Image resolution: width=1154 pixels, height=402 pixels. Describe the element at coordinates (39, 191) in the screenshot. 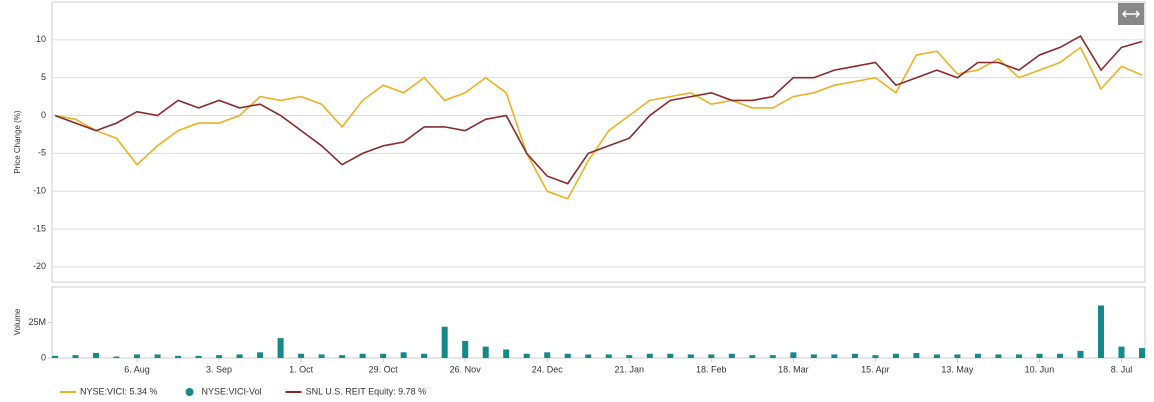

I see `y-tick-label: -10` at that location.